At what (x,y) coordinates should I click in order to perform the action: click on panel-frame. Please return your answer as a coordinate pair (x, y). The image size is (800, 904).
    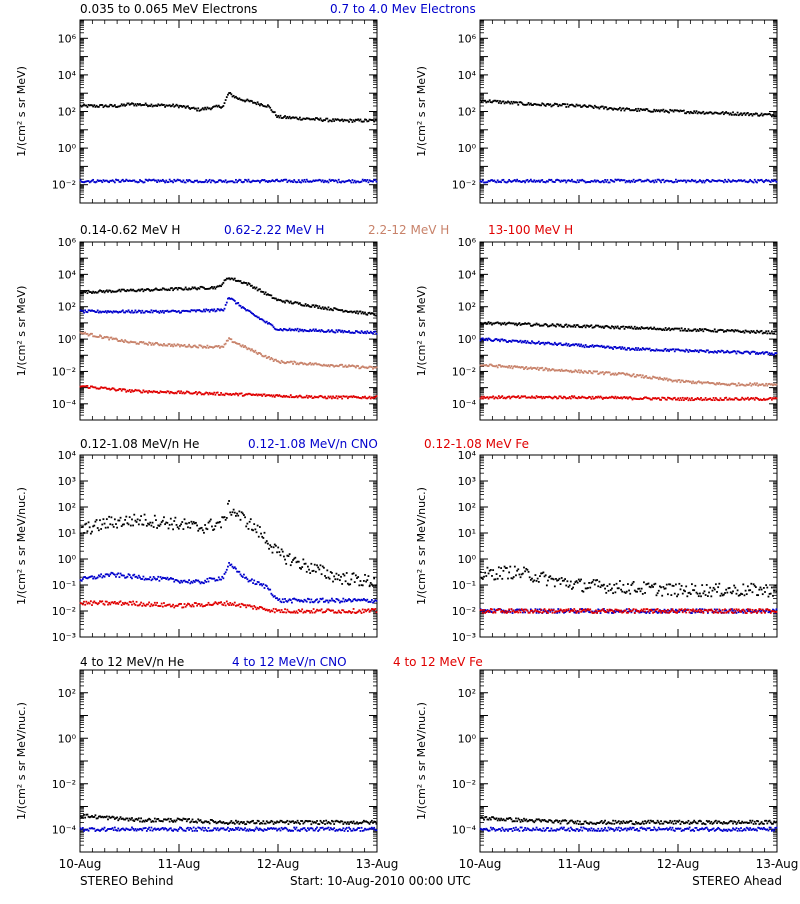
    Looking at the image, I should click on (228, 111).